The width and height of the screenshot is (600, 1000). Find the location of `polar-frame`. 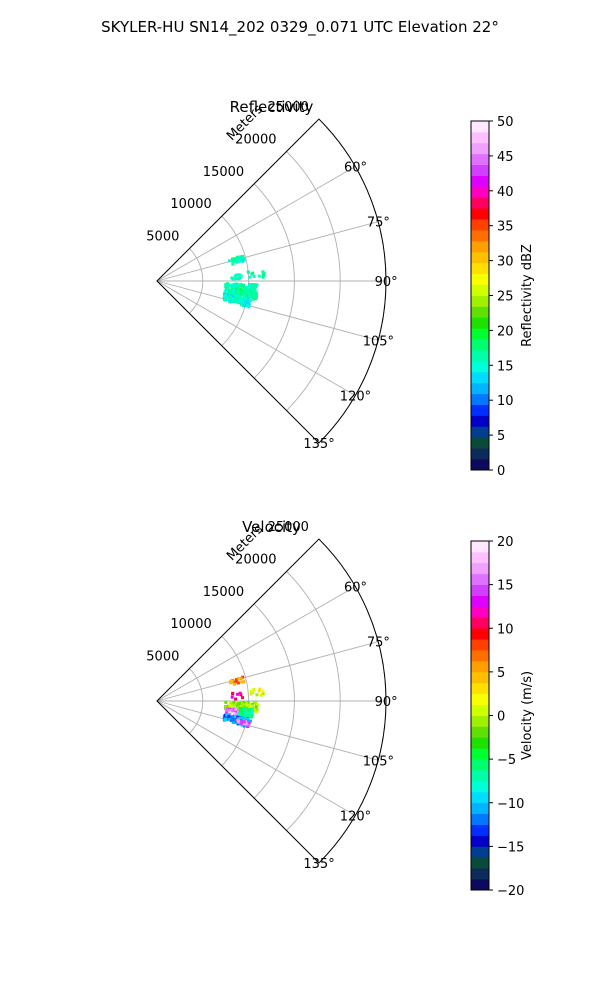

polar-frame is located at coordinates (271, 701).